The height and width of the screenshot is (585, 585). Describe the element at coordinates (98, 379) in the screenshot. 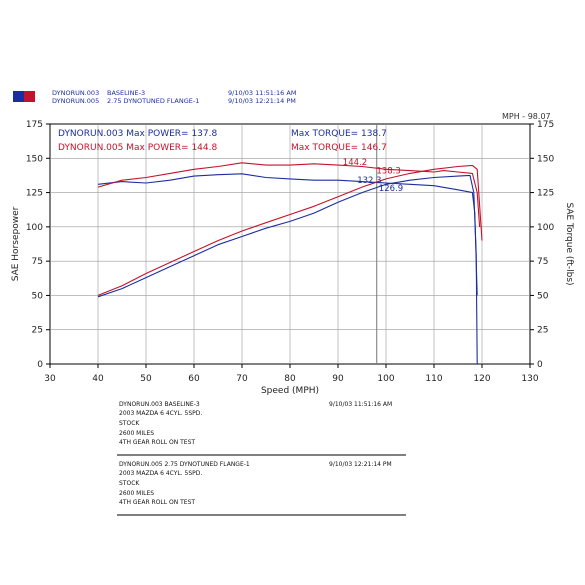

I see `x-tick-label: 40` at that location.